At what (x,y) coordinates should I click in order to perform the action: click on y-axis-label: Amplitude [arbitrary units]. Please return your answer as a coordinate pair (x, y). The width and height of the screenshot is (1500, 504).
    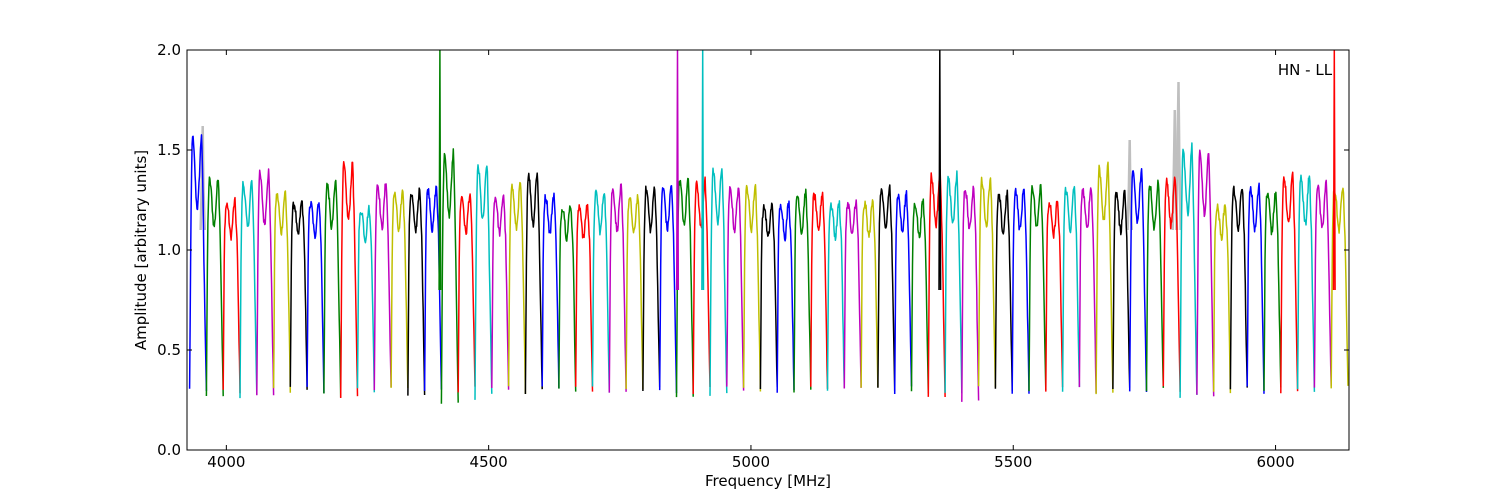
    Looking at the image, I should click on (141, 250).